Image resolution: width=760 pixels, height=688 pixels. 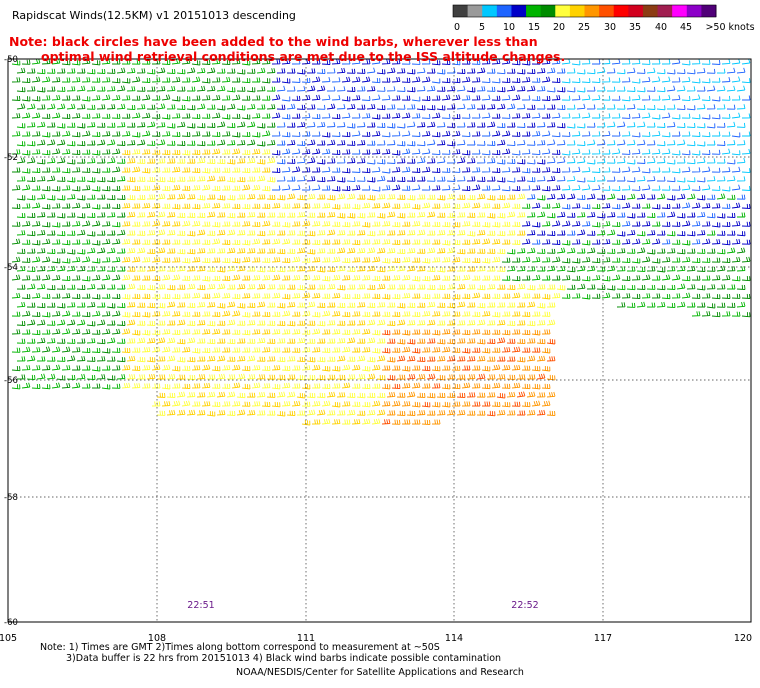 I want to click on legend-label: 15, so click(x=534, y=27).